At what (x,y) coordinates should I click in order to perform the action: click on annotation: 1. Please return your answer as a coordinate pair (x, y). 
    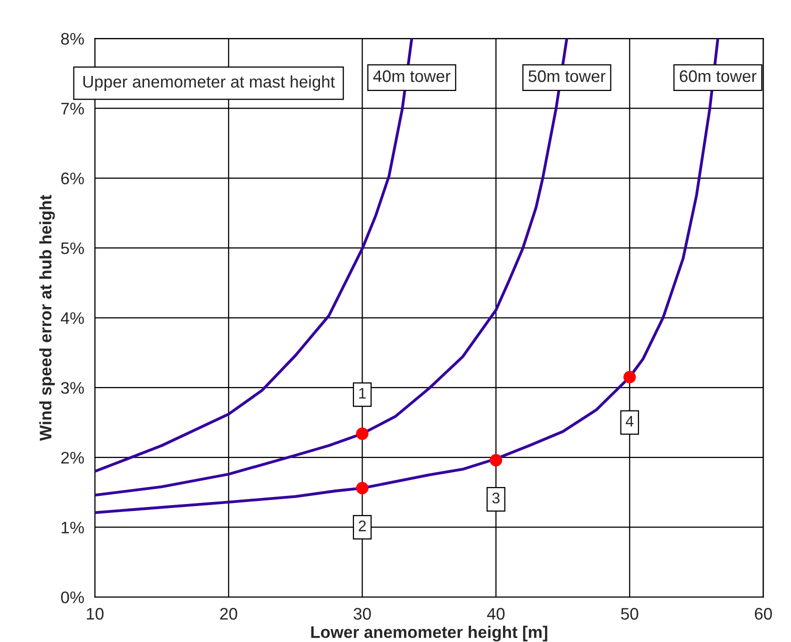
    Looking at the image, I should click on (362, 393).